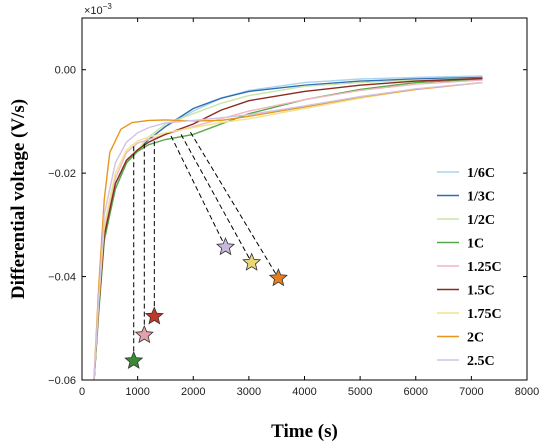 The height and width of the screenshot is (447, 550). What do you see at coordinates (62, 381) in the screenshot?
I see `y-tick-label-0: −0.06` at bounding box center [62, 381].